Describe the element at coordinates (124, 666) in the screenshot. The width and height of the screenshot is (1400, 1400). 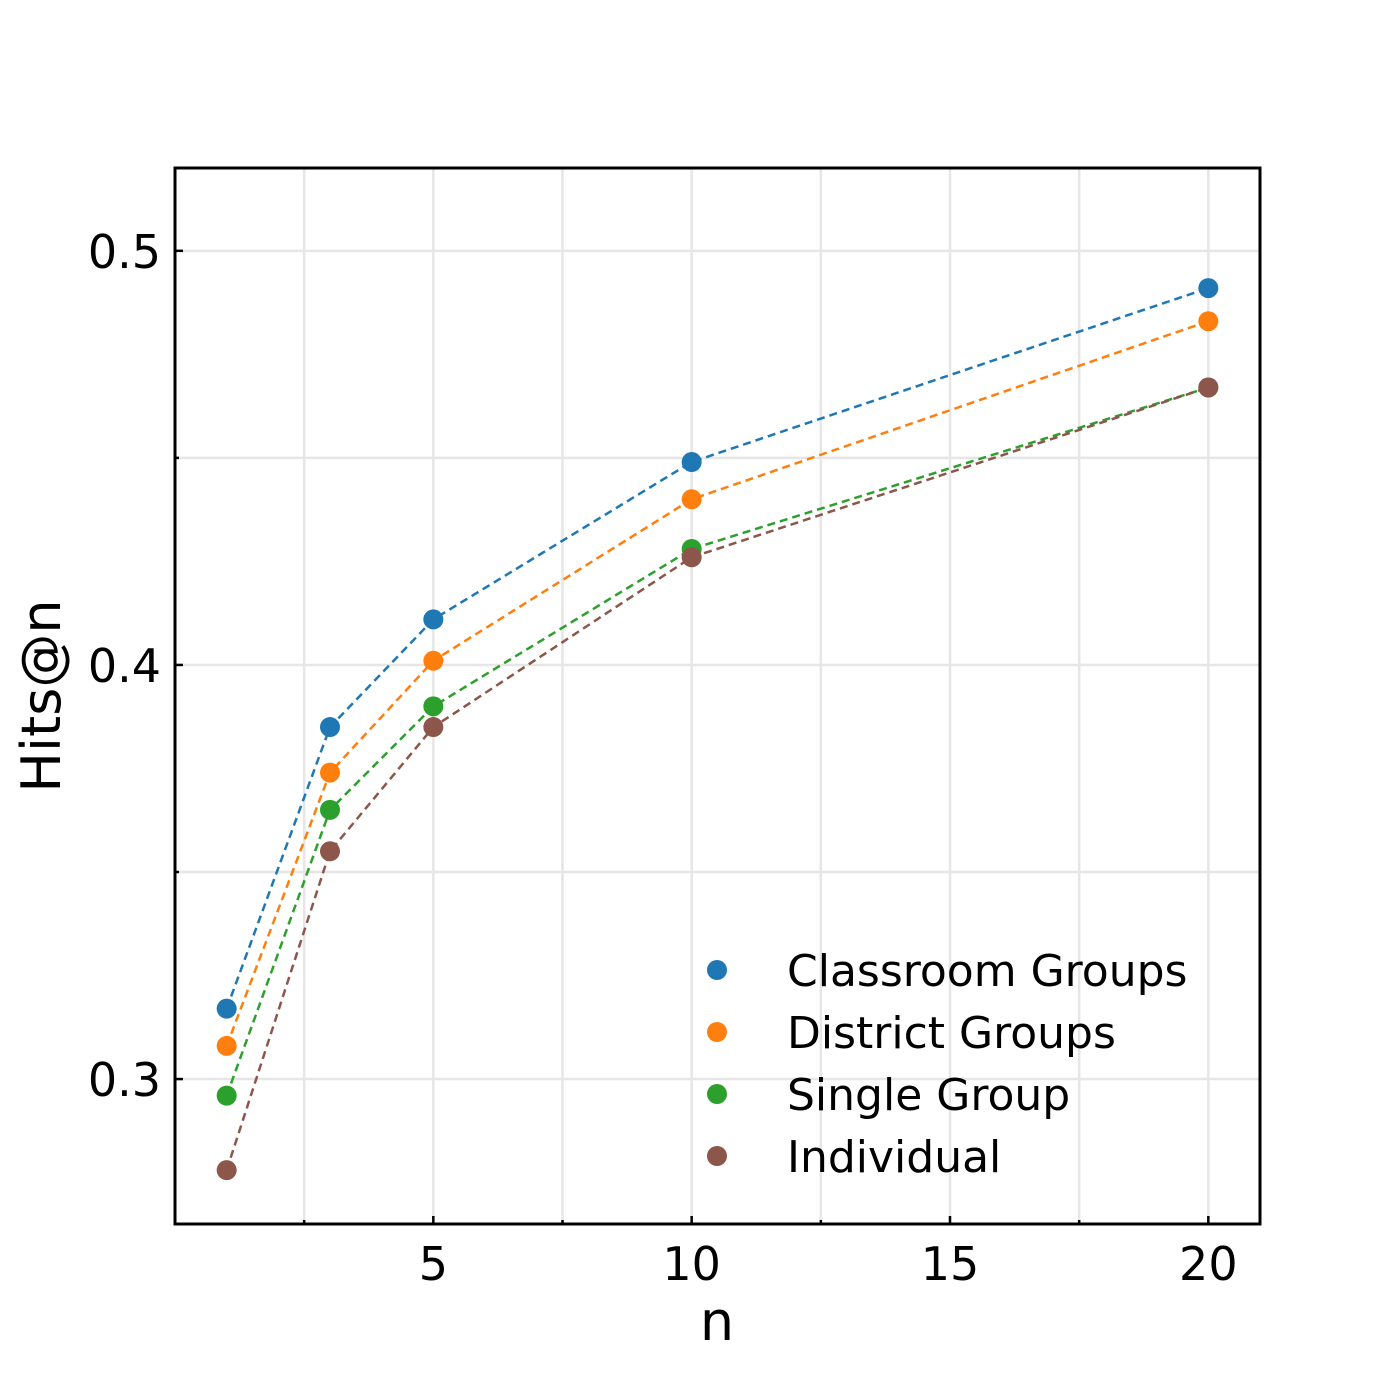
I see `y-tick-label: 0.4` at that location.